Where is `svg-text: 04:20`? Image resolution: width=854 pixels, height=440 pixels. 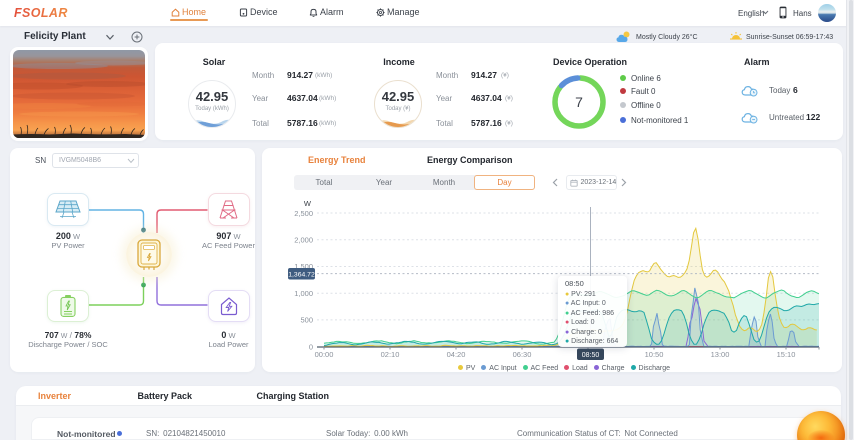 svg-text: 04:20 is located at coordinates (456, 354).